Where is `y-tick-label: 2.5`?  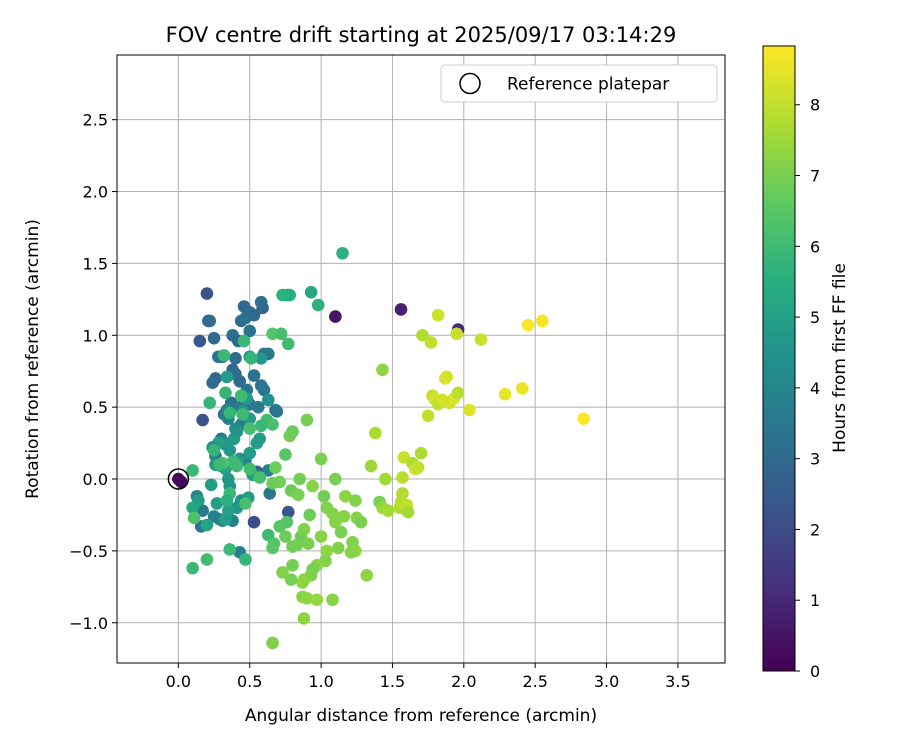
y-tick-label: 2.5 is located at coordinates (95, 120).